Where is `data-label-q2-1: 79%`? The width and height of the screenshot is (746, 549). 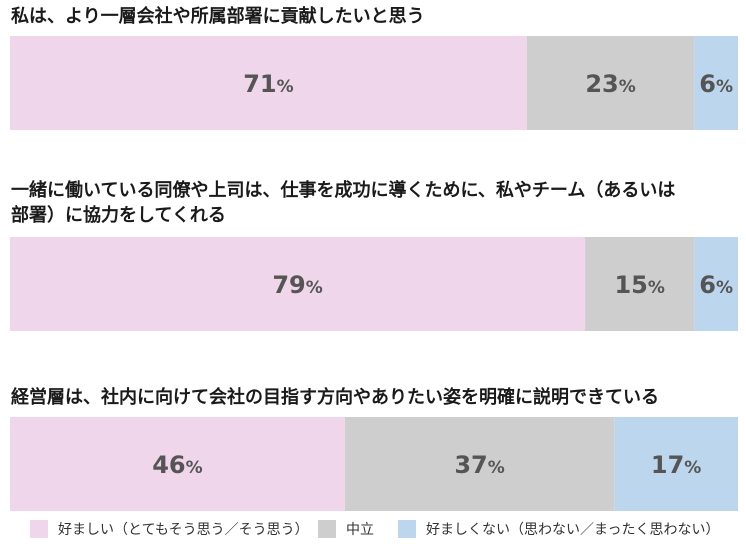
data-label-q2-1: 79% is located at coordinates (297, 285).